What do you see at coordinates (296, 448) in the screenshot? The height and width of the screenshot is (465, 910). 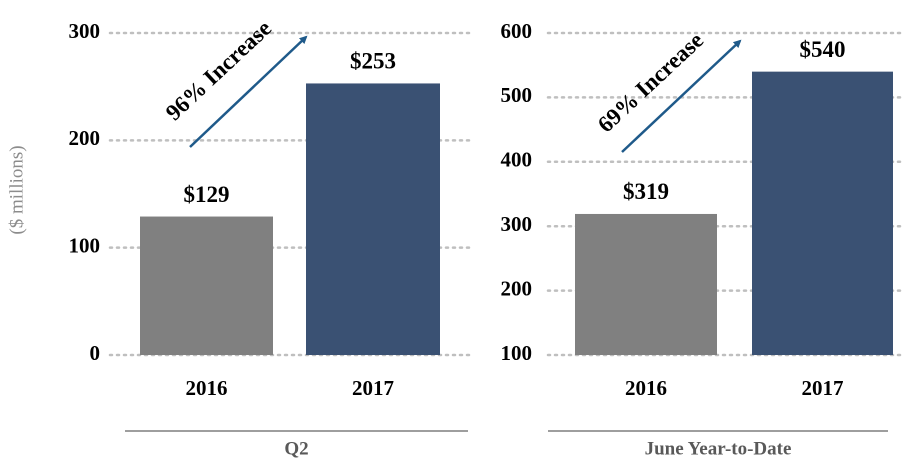 I see `x-axis-label: Q2` at bounding box center [296, 448].